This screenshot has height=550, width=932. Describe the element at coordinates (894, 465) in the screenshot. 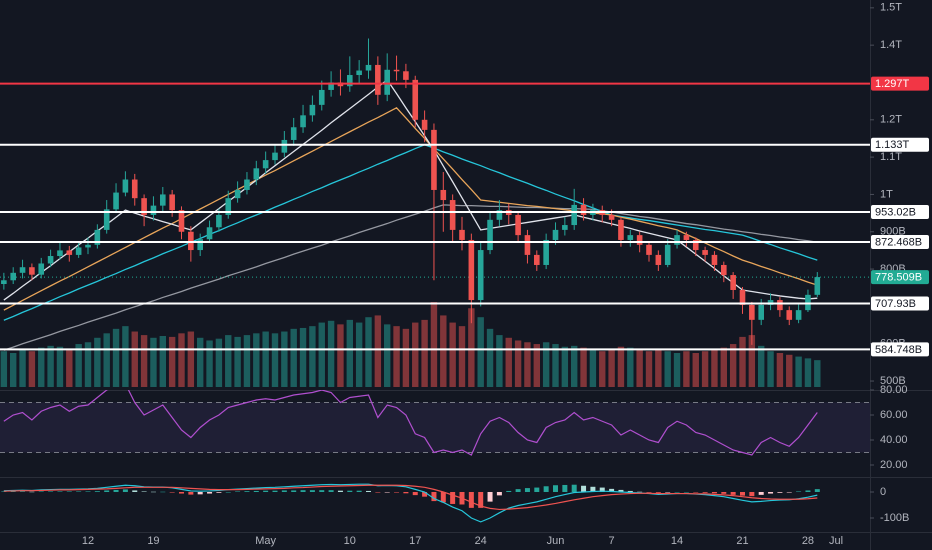

I see `rsi-tick-label: 20.00` at that location.